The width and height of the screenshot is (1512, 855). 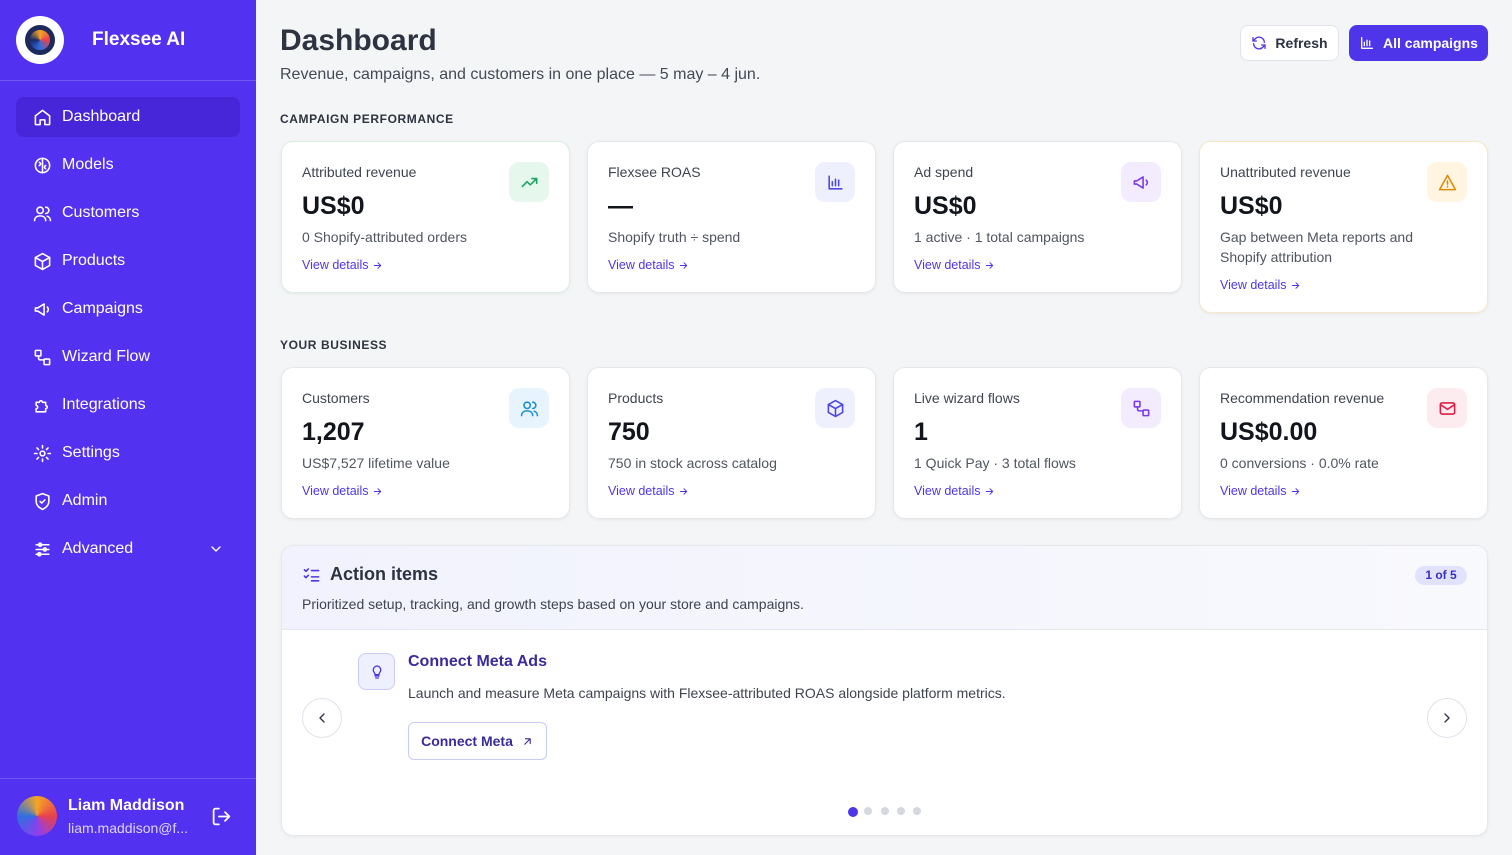 I want to click on nav-item: Dashboard, so click(x=128, y=117).